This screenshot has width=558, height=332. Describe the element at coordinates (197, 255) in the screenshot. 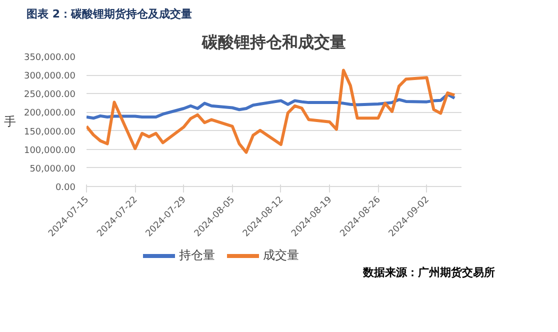

I see `legend-label: 持仓量` at that location.